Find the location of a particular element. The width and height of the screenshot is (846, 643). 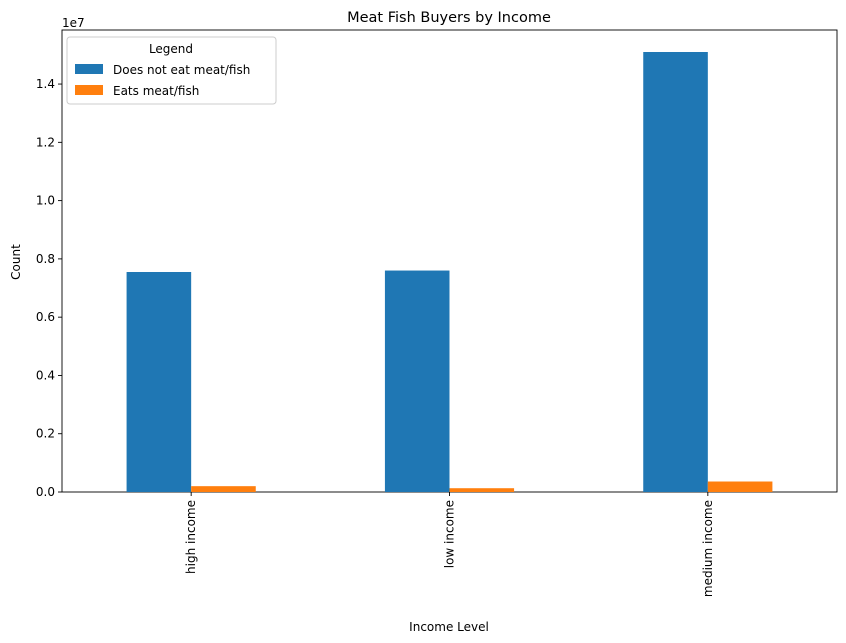

x-axis-ticks: high income low income medium income is located at coordinates (449, 544).